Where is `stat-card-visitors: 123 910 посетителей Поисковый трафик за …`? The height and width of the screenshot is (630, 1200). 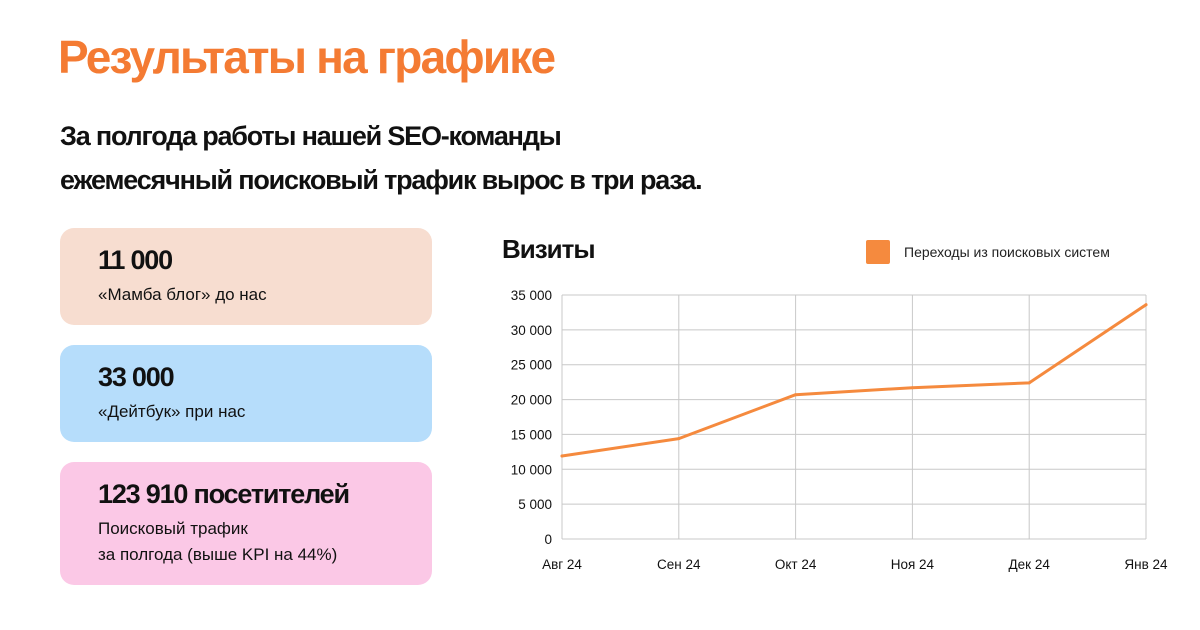
stat-card-visitors: 123 910 посетителей Поисковый трафик за … is located at coordinates (246, 523).